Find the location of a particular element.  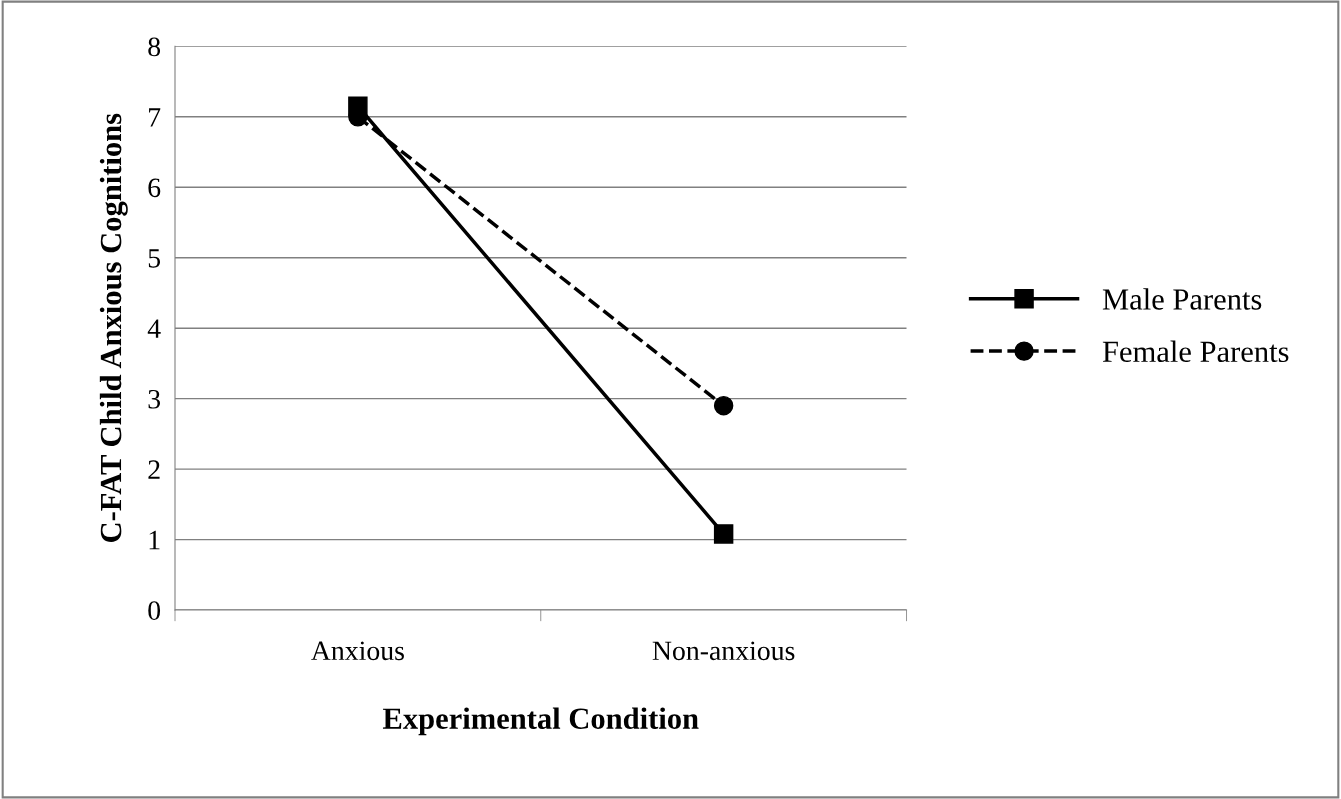

legend-label: Male Parents is located at coordinates (1182, 299).